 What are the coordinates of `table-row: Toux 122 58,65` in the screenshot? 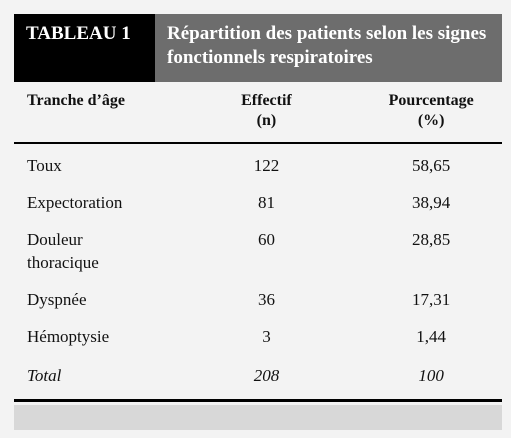 It's located at (258, 167).